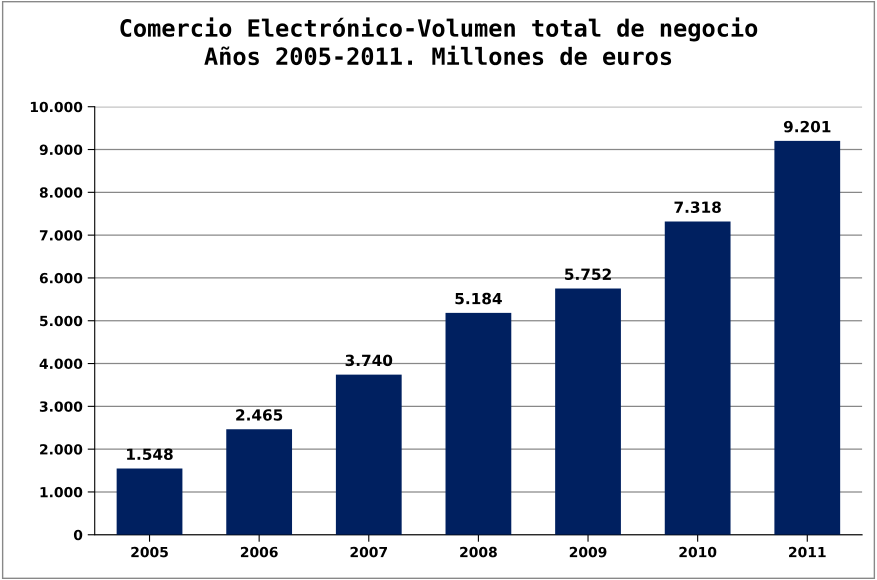  I want to click on data-label: 9.201, so click(807, 126).